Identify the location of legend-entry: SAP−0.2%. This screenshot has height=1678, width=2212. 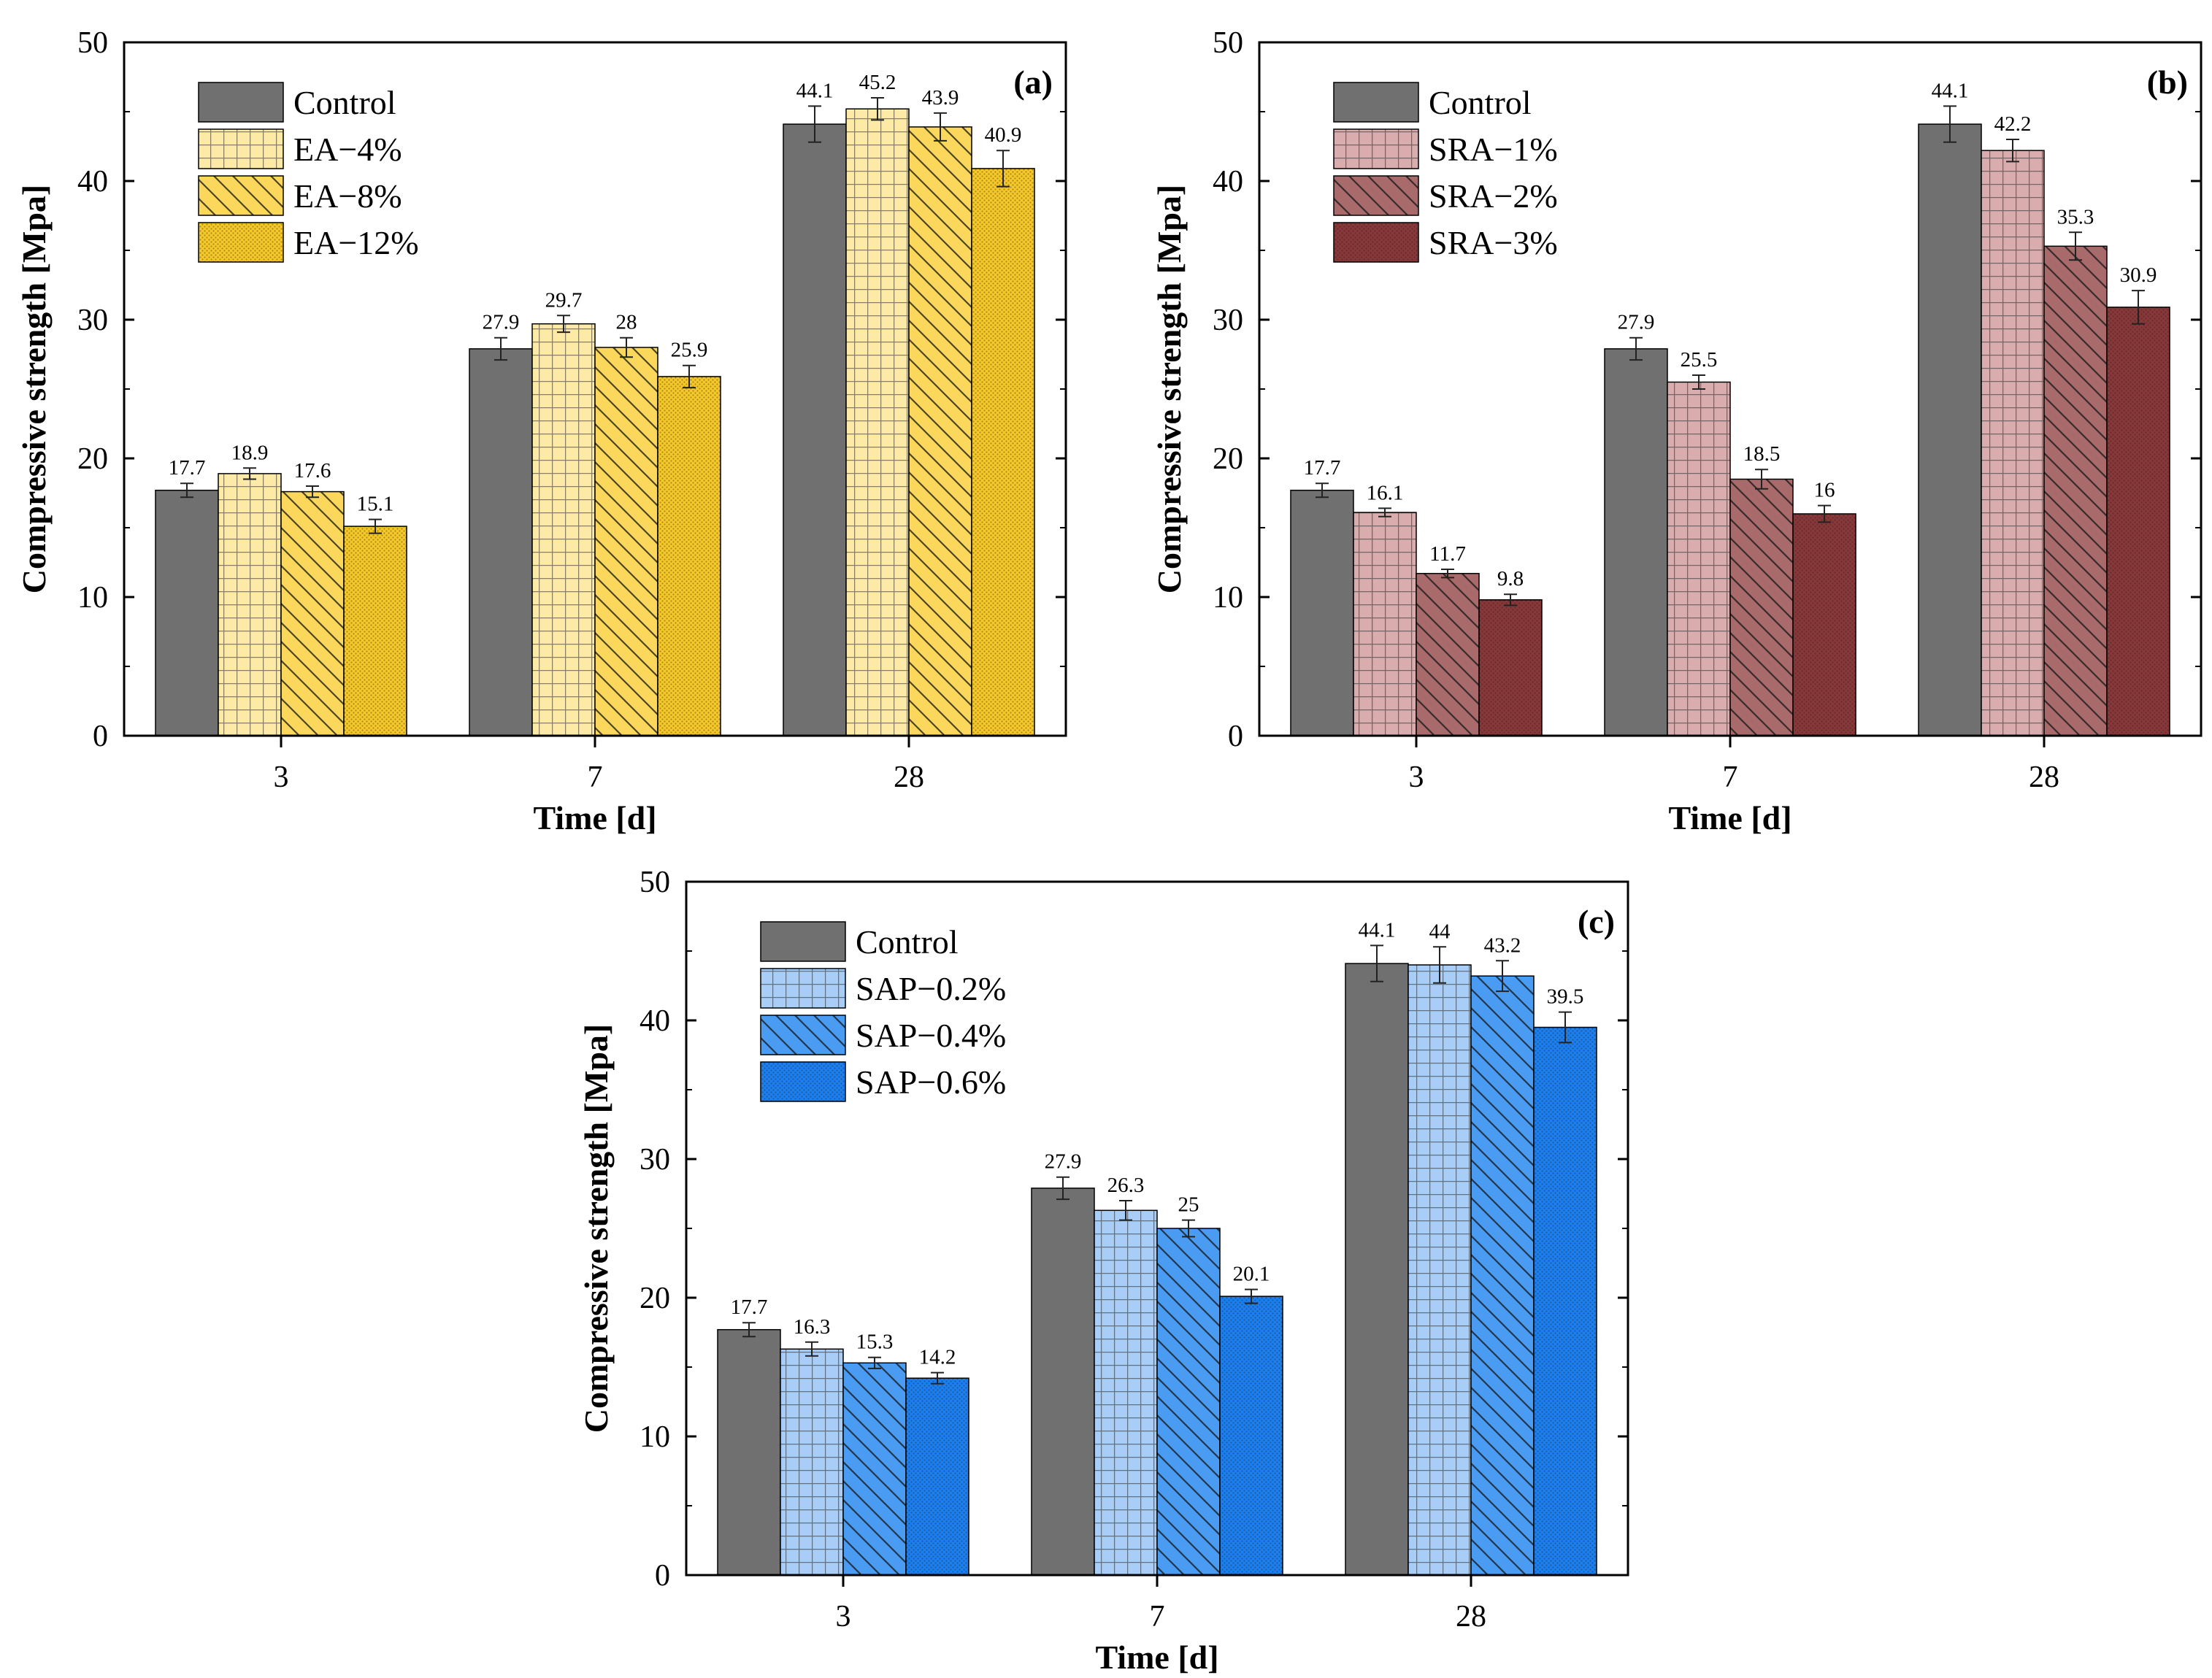
(931, 988).